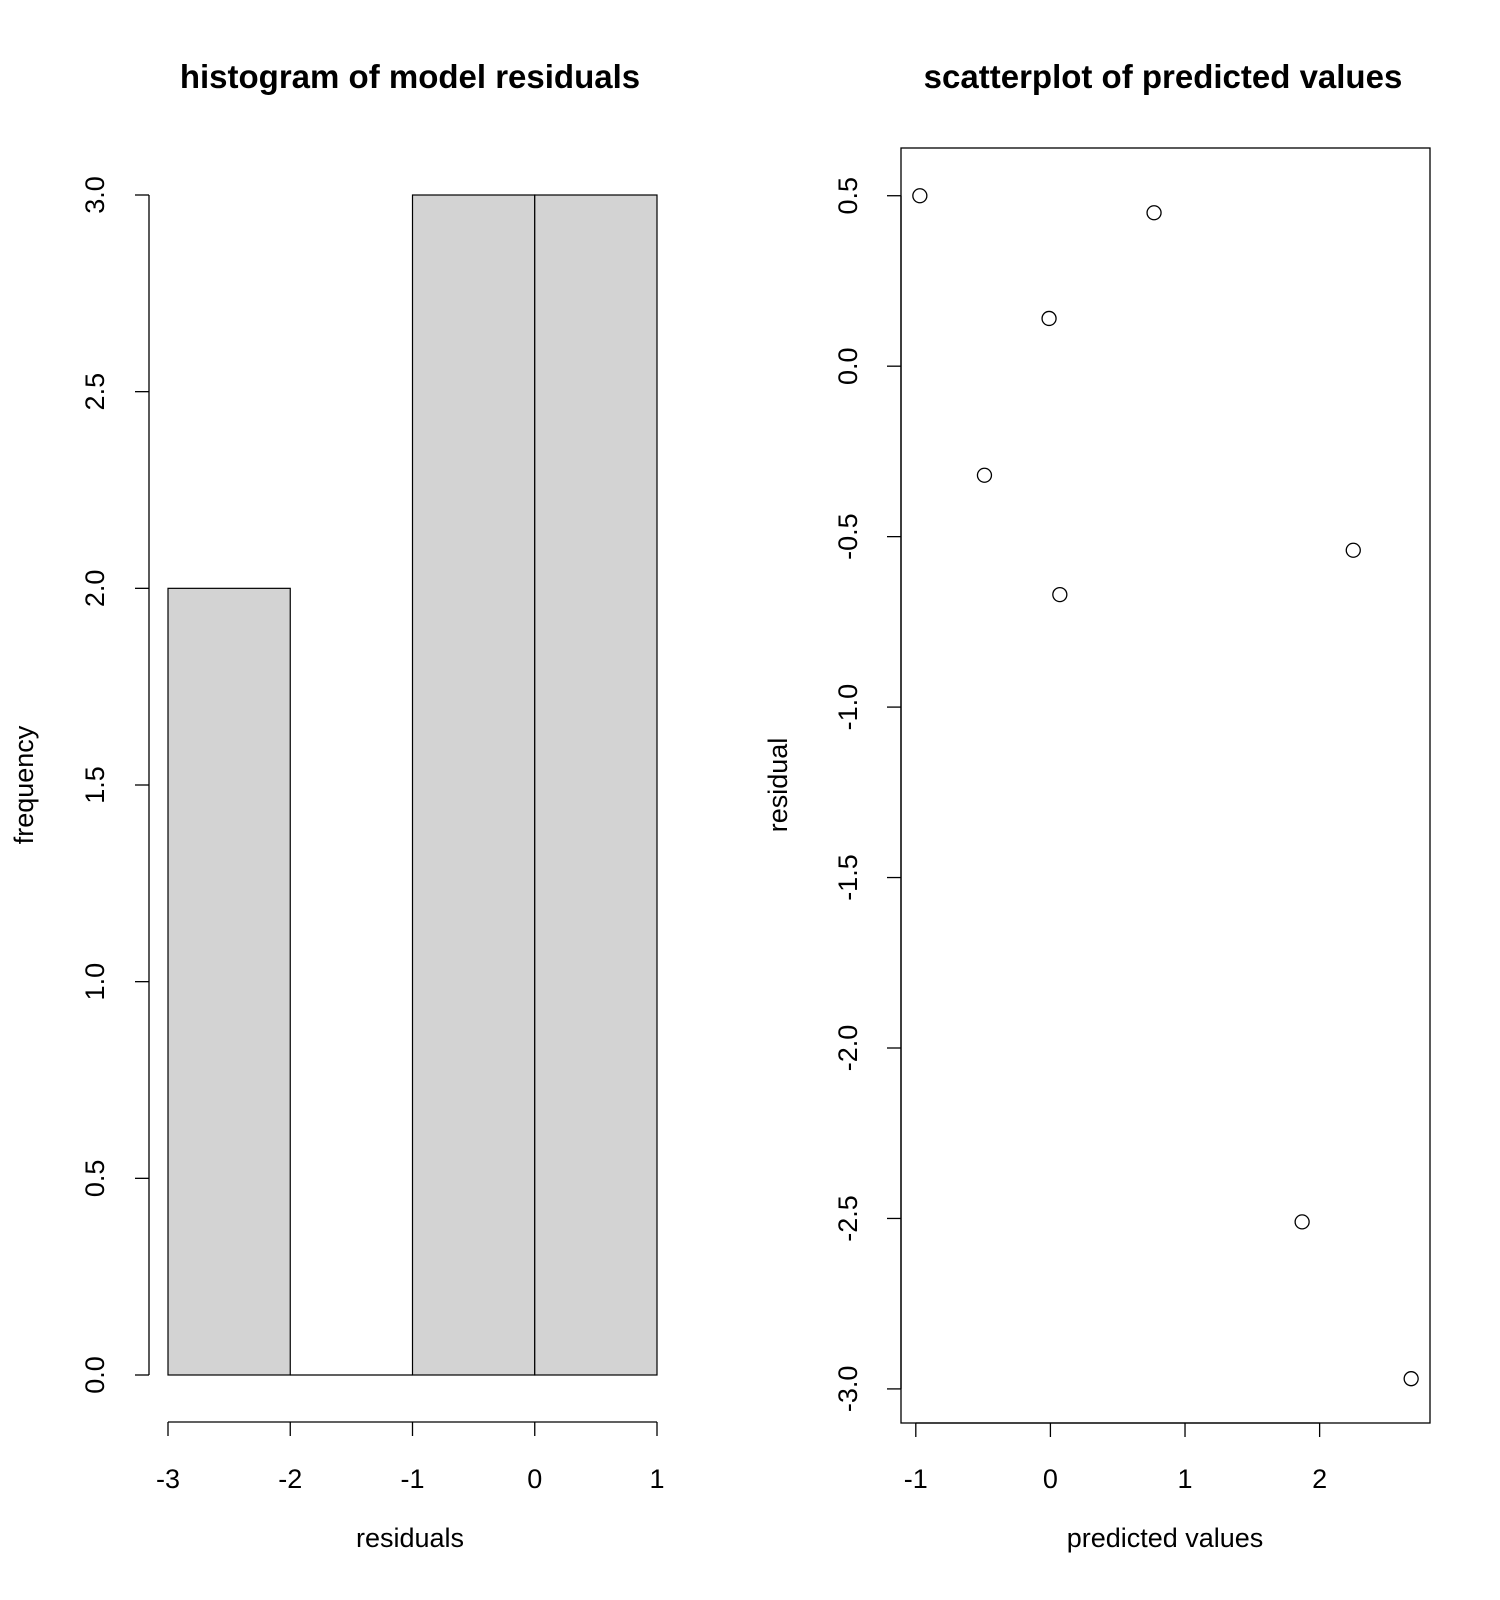 This screenshot has width=1500, height=1600. Describe the element at coordinates (848, 1389) in the screenshot. I see `scatterplot-y-tick-label: -3.0` at that location.